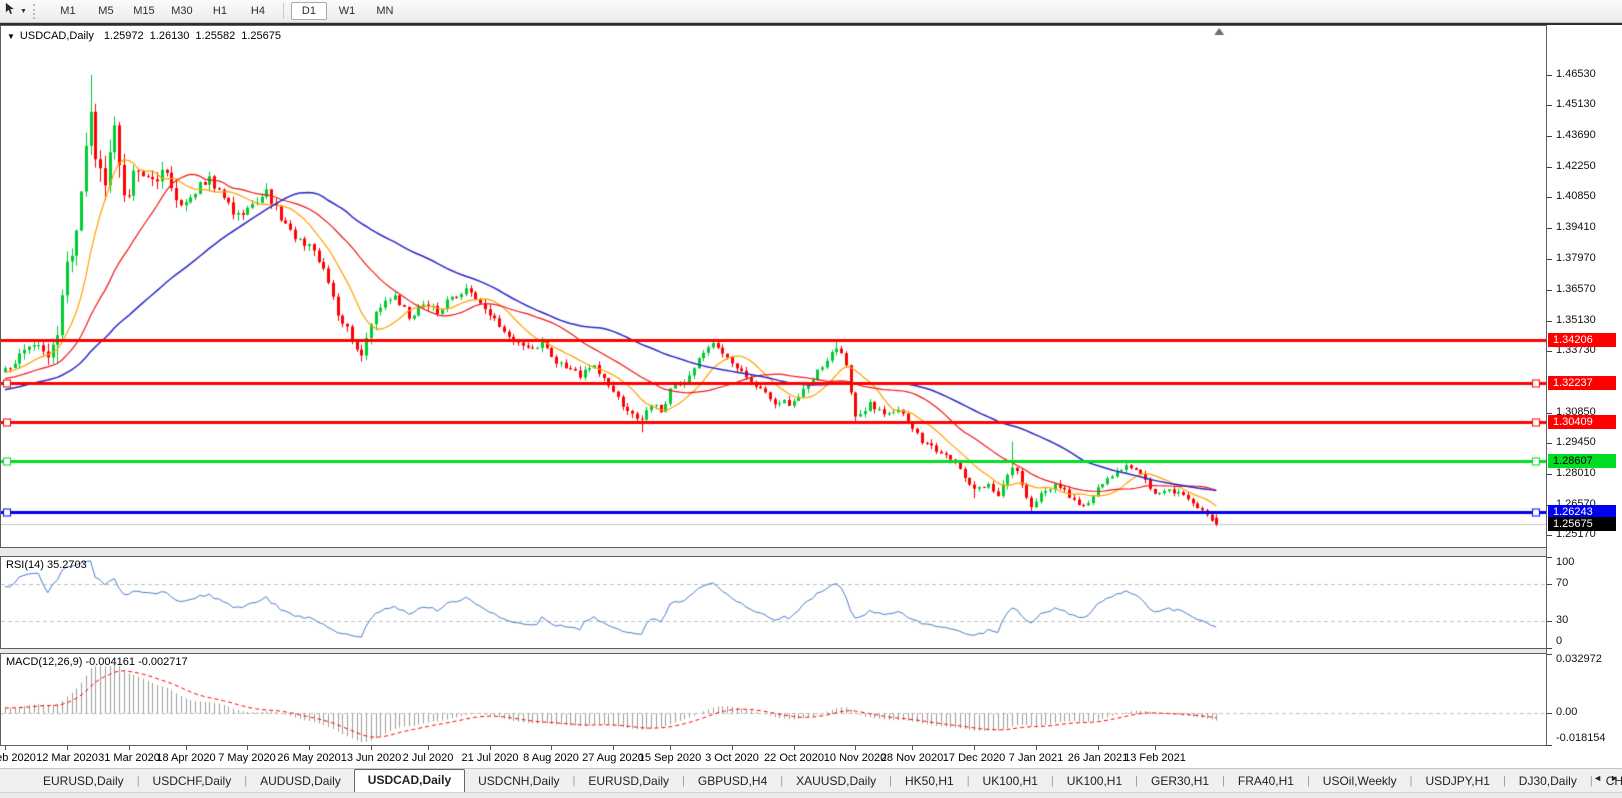 This screenshot has width=1622, height=798. What do you see at coordinates (68, 11) in the screenshot?
I see `timeframe-button-m1: M1` at bounding box center [68, 11].